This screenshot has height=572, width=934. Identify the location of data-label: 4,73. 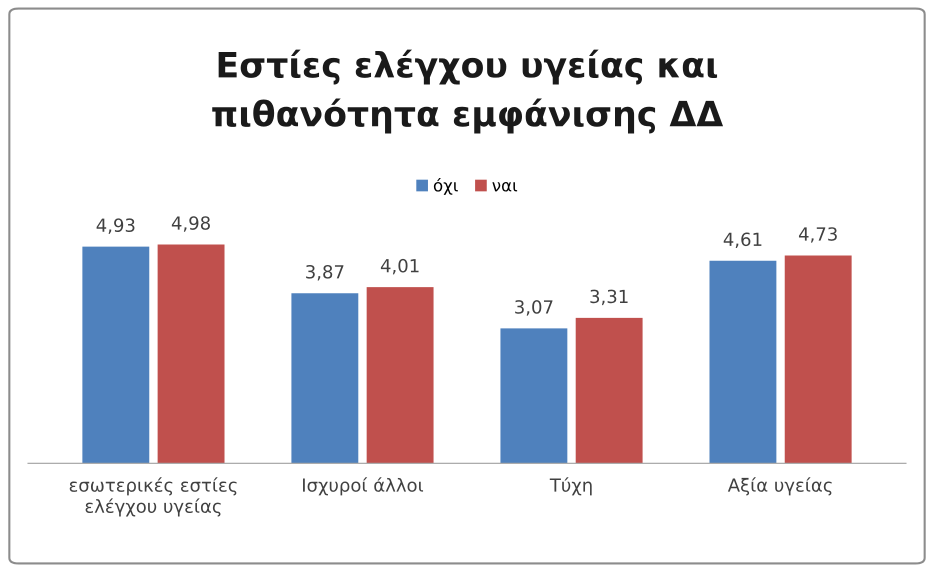
(817, 235).